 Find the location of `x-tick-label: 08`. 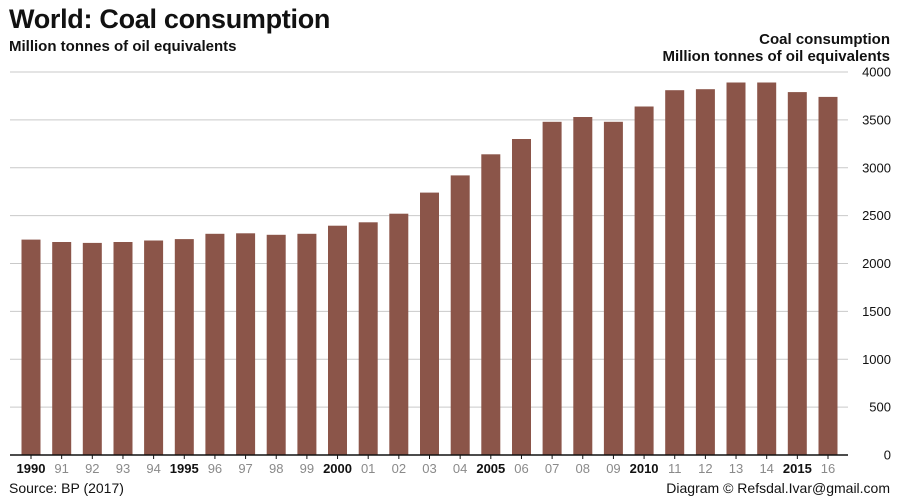

x-tick-label: 08 is located at coordinates (583, 468).